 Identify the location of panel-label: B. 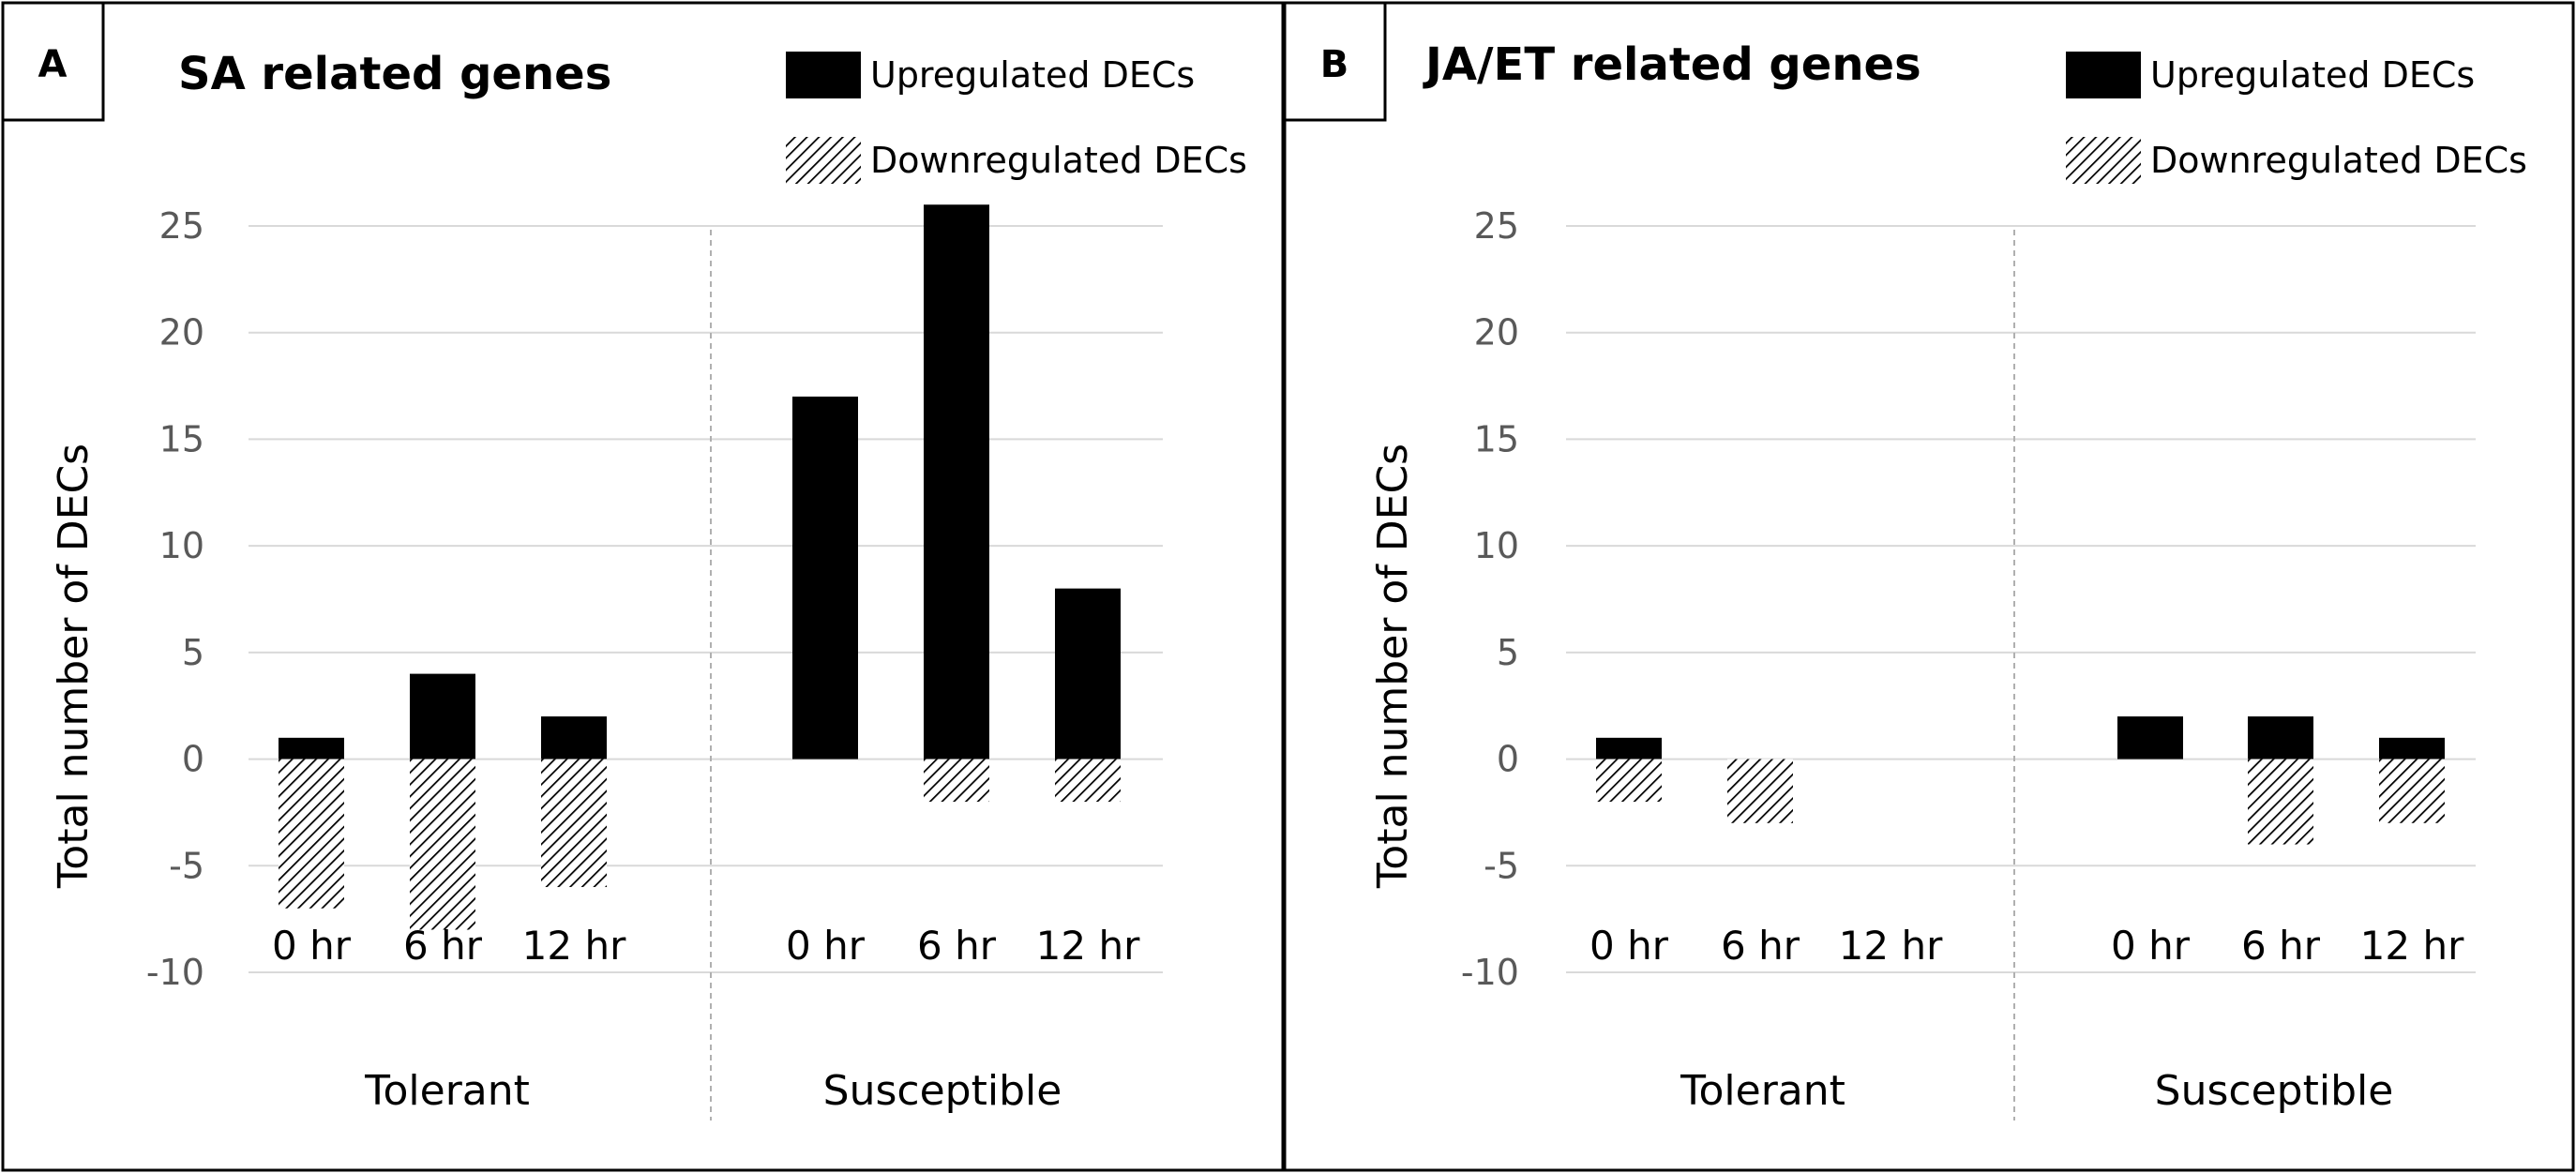
(1334, 65).